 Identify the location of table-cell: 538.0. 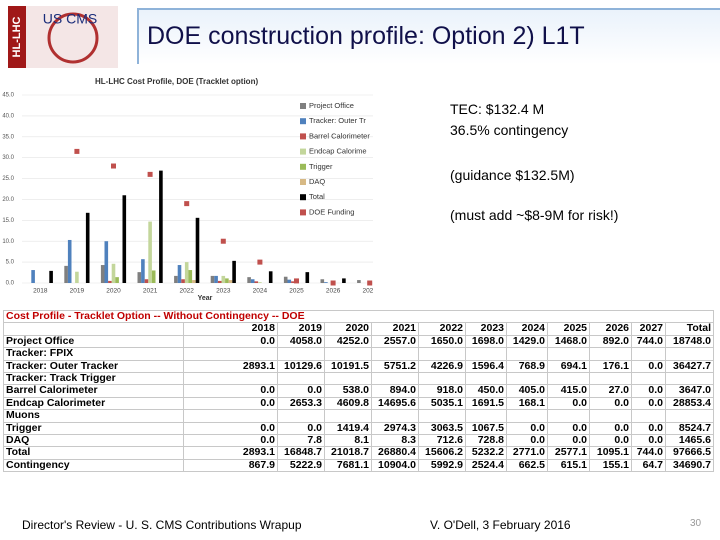
(348, 391).